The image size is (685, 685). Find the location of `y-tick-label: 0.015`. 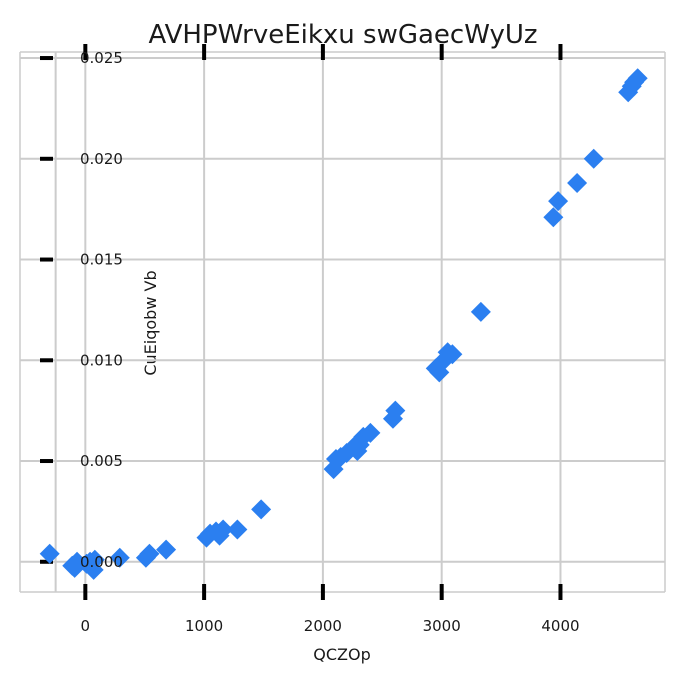

y-tick-label: 0.015 is located at coordinates (101, 260).